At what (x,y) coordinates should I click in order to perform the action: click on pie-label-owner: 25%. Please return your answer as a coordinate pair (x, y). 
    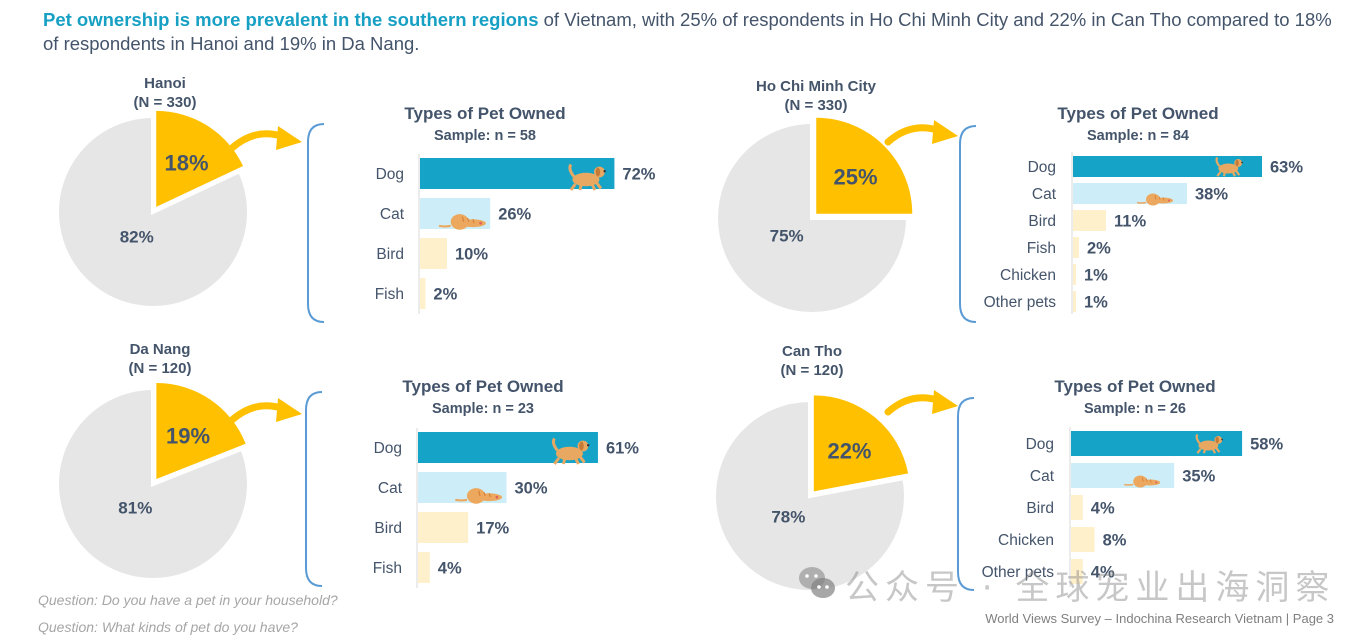
    Looking at the image, I should click on (856, 176).